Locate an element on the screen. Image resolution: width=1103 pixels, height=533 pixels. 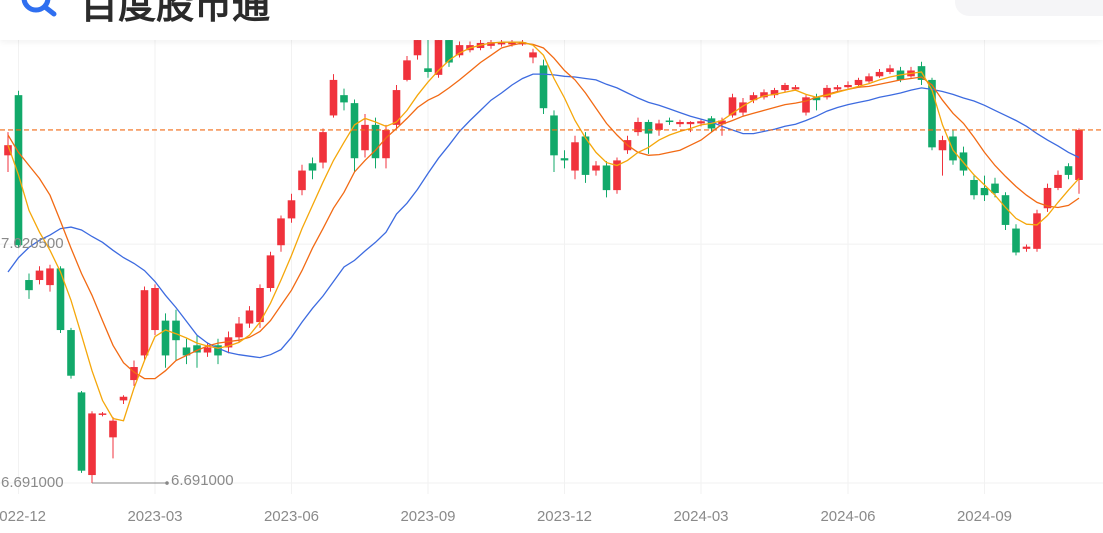
x-tick-label: 2024-09 is located at coordinates (984, 516).